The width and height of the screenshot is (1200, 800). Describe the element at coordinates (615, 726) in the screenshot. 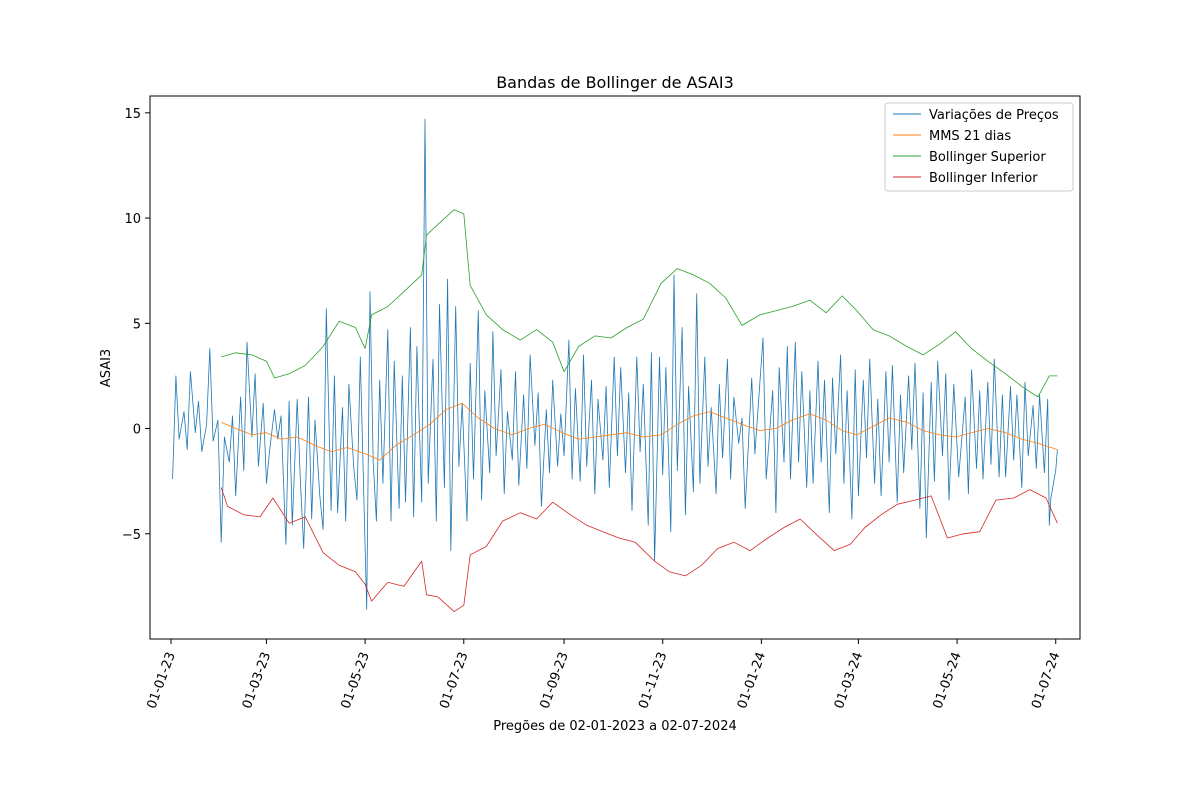

I see `x-axis-label: Pregões de 02-01-2023 a 02-07-2024` at that location.